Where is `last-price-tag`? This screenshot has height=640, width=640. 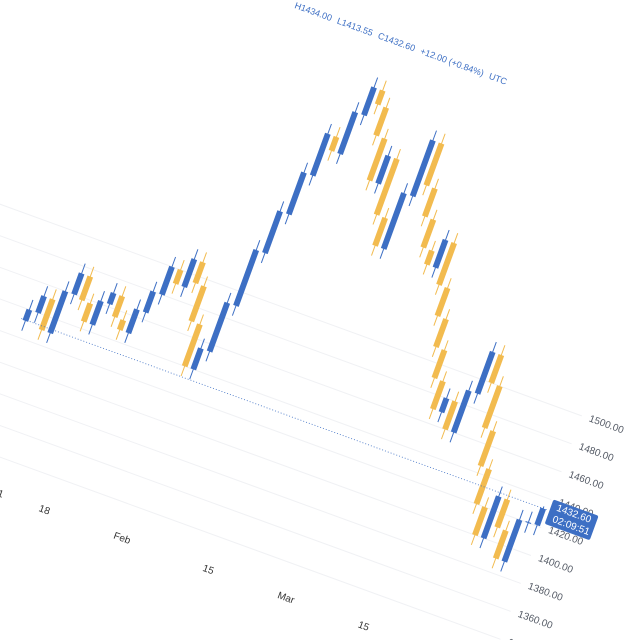
last-price-tag is located at coordinates (572, 519).